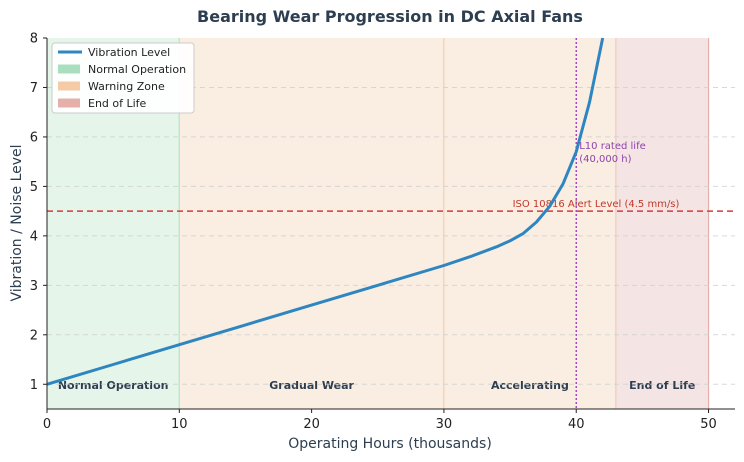  Describe the element at coordinates (47, 424) in the screenshot. I see `x-tick-label-0: 0` at that location.